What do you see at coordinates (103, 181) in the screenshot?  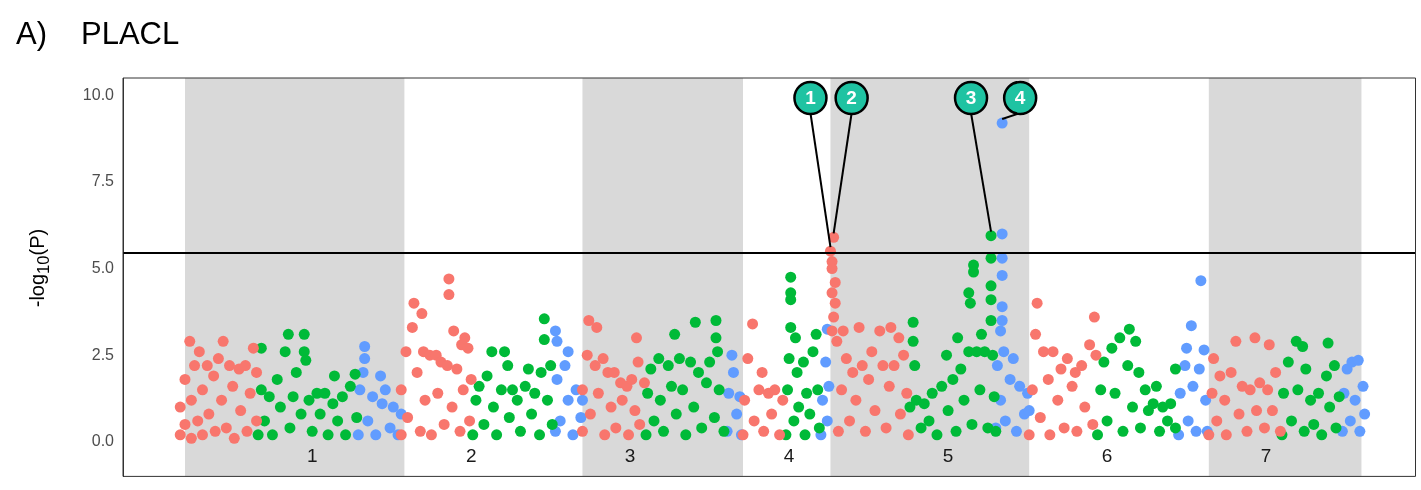 I see `y-tick-label: 7.5` at bounding box center [103, 181].